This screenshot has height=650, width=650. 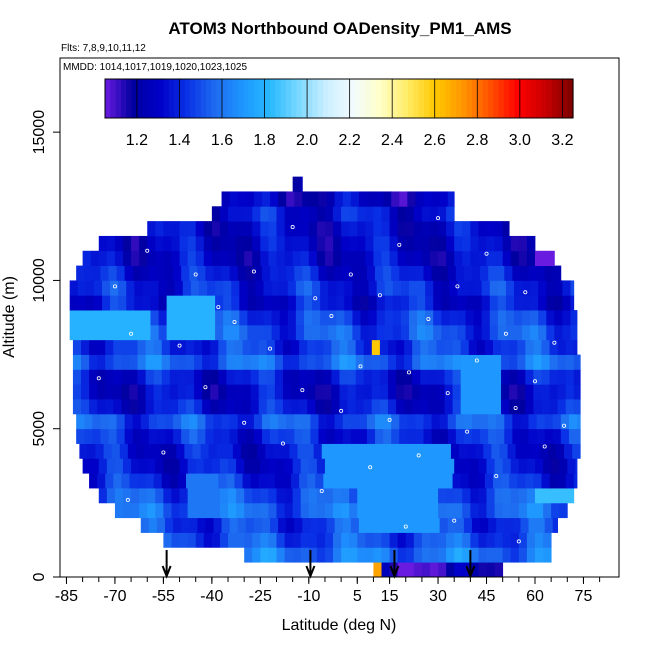 What do you see at coordinates (562, 140) in the screenshot?
I see `colorbar-tick-label: 3.2` at bounding box center [562, 140].